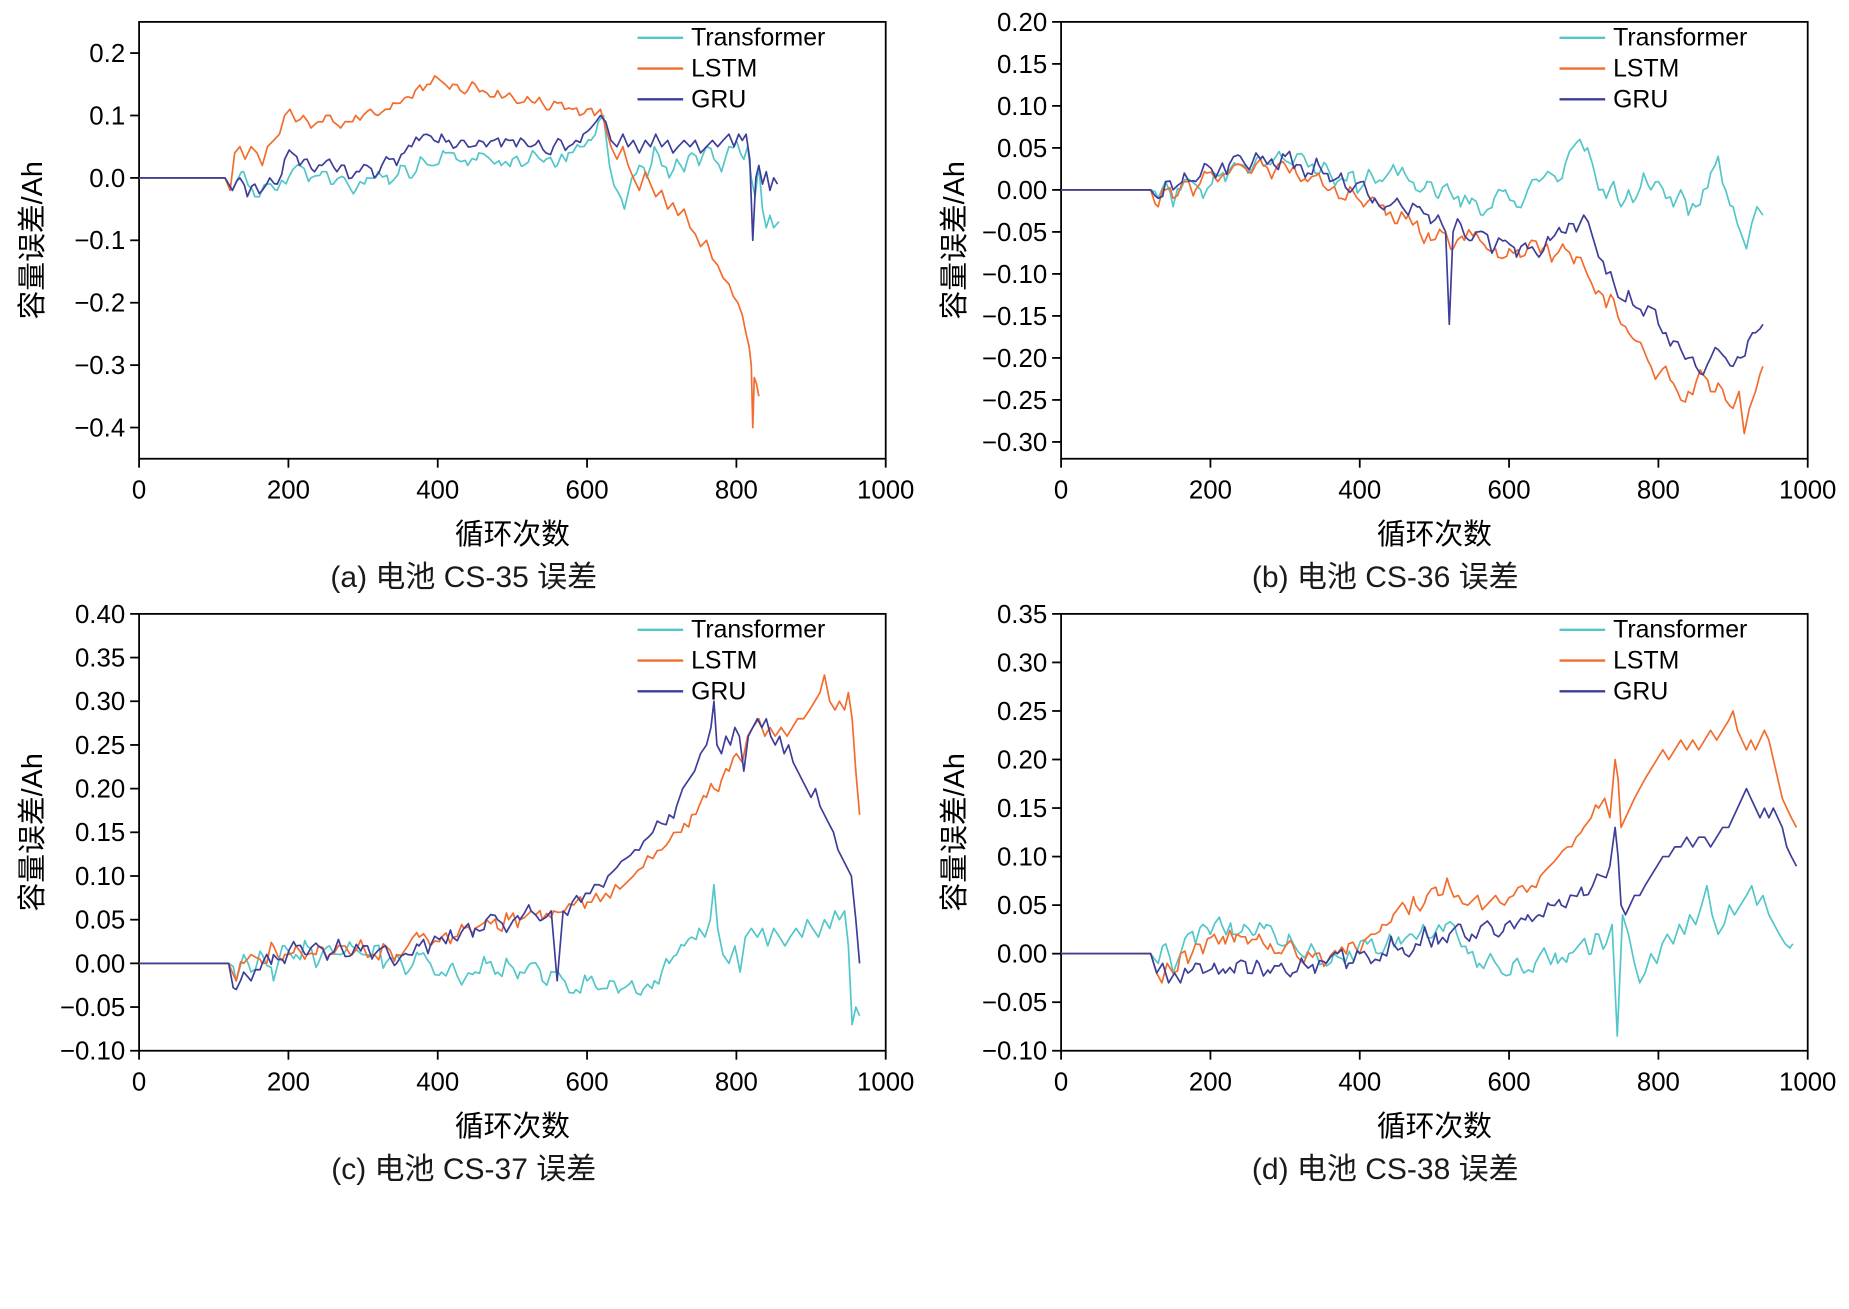 The image size is (1849, 1309). I want to click on y-tick-label: −0.25, so click(1013, 401).